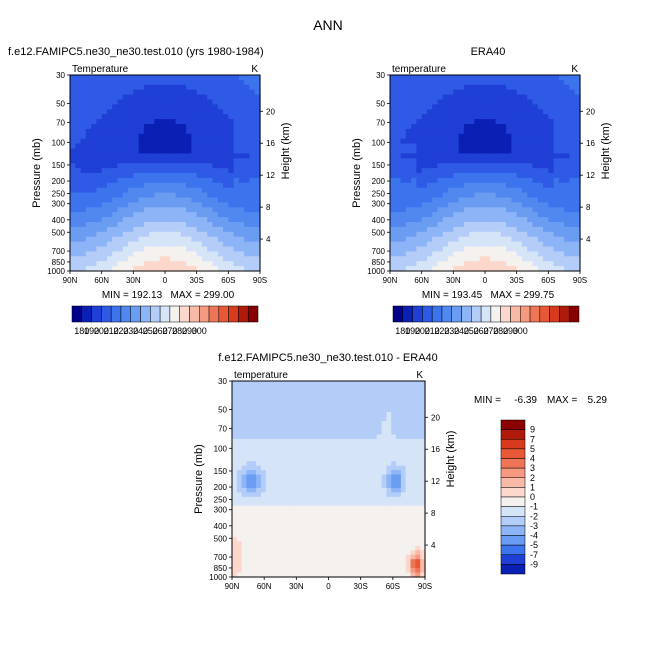 The width and height of the screenshot is (656, 657). I want to click on lat-tick-label: 60N, so click(421, 280).